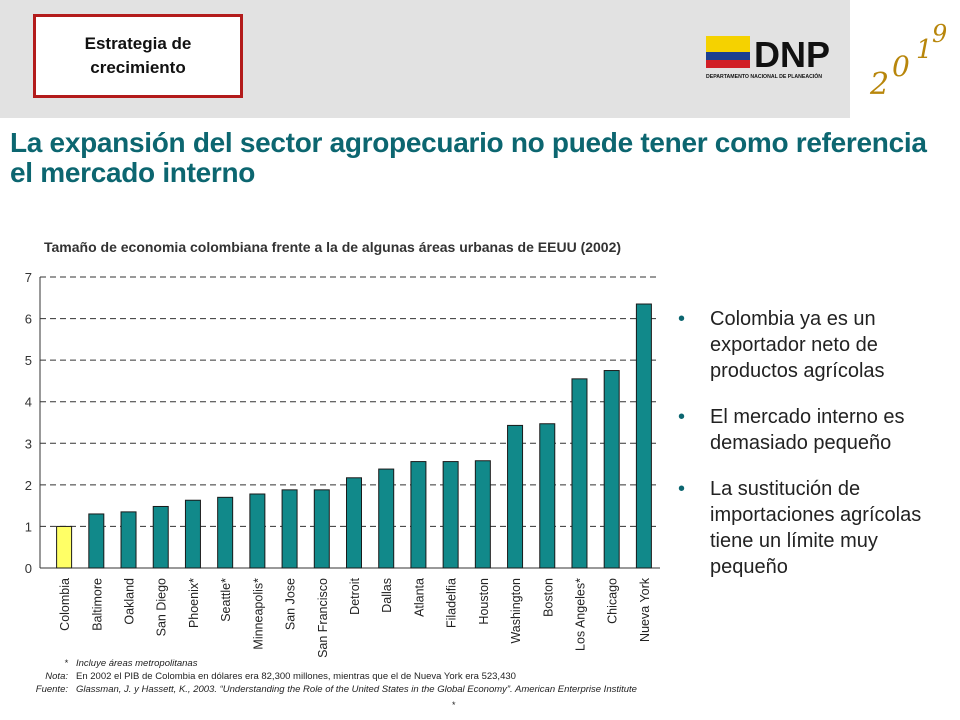 Image resolution: width=960 pixels, height=720 pixels. What do you see at coordinates (51, 689) in the screenshot?
I see `note-fuente-key: Fuente:` at bounding box center [51, 689].